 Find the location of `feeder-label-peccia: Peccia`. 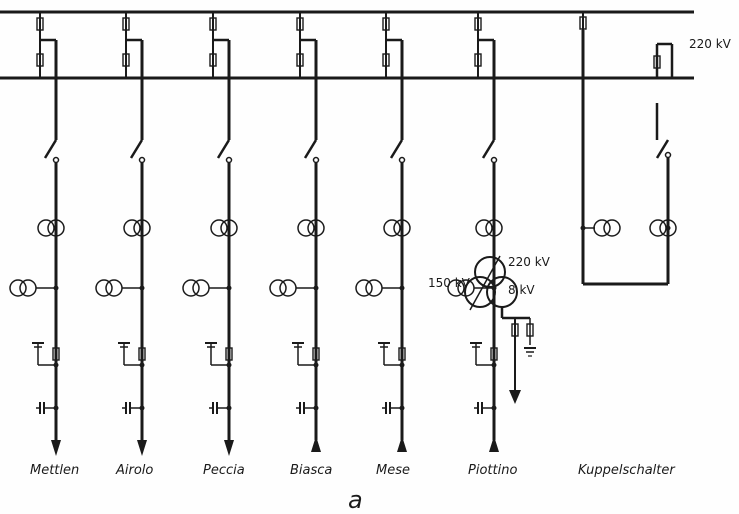

feeder-label-peccia: Peccia is located at coordinates (224, 470).